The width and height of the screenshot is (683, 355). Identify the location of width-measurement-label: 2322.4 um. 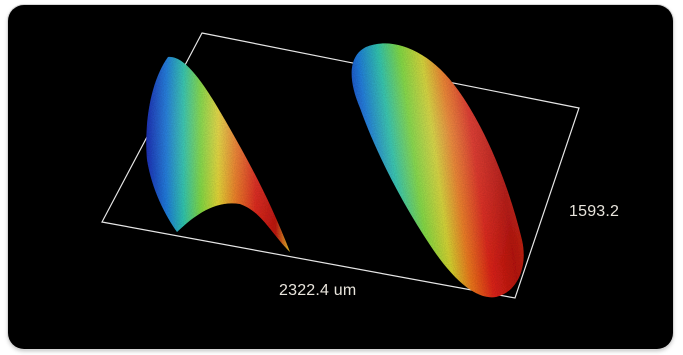
(318, 290).